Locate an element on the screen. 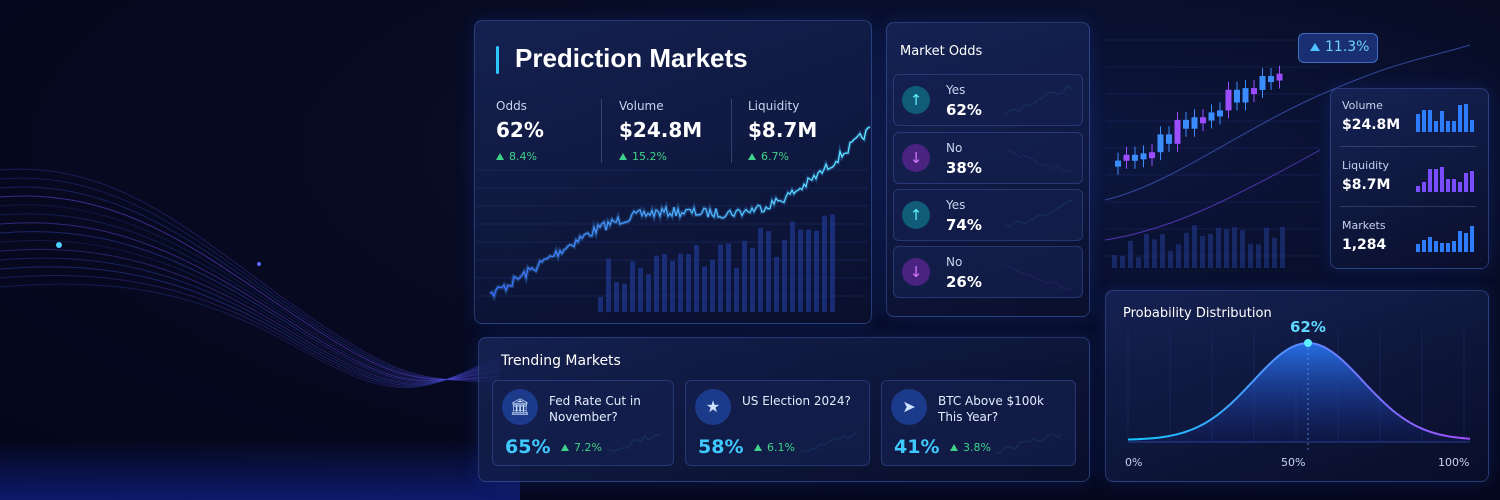 The image size is (1500, 500). bell-curve is located at coordinates (1299, 391).